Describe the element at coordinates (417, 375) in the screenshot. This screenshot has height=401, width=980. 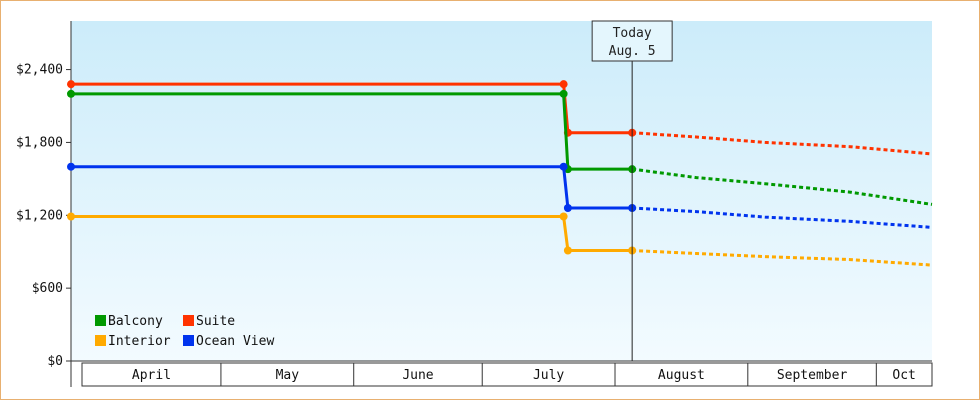
I see `month-label: June` at that location.